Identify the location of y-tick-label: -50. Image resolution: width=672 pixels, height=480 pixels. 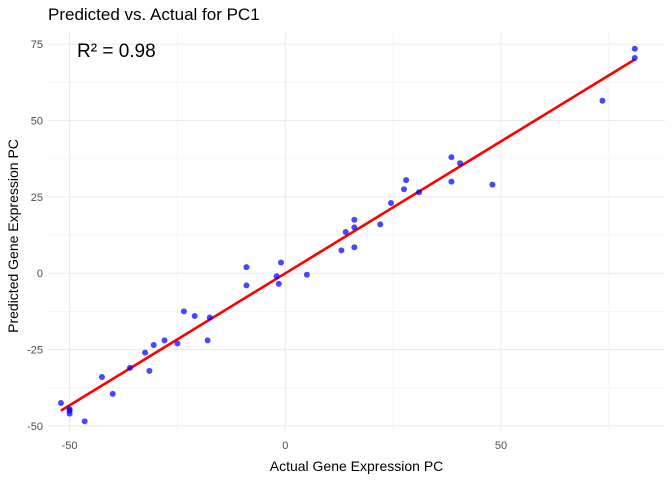
(35, 427).